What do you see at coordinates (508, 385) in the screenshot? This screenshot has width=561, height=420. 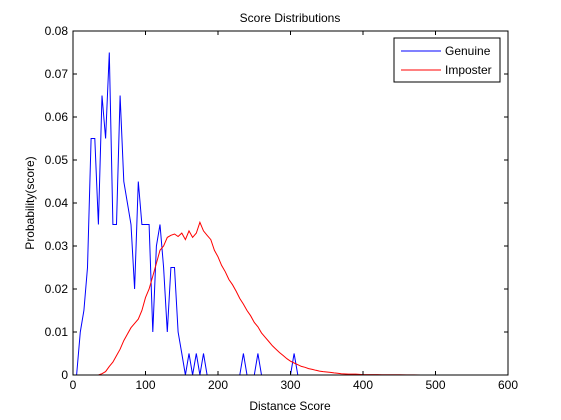 I see `x-tick-label: 600` at bounding box center [508, 385].